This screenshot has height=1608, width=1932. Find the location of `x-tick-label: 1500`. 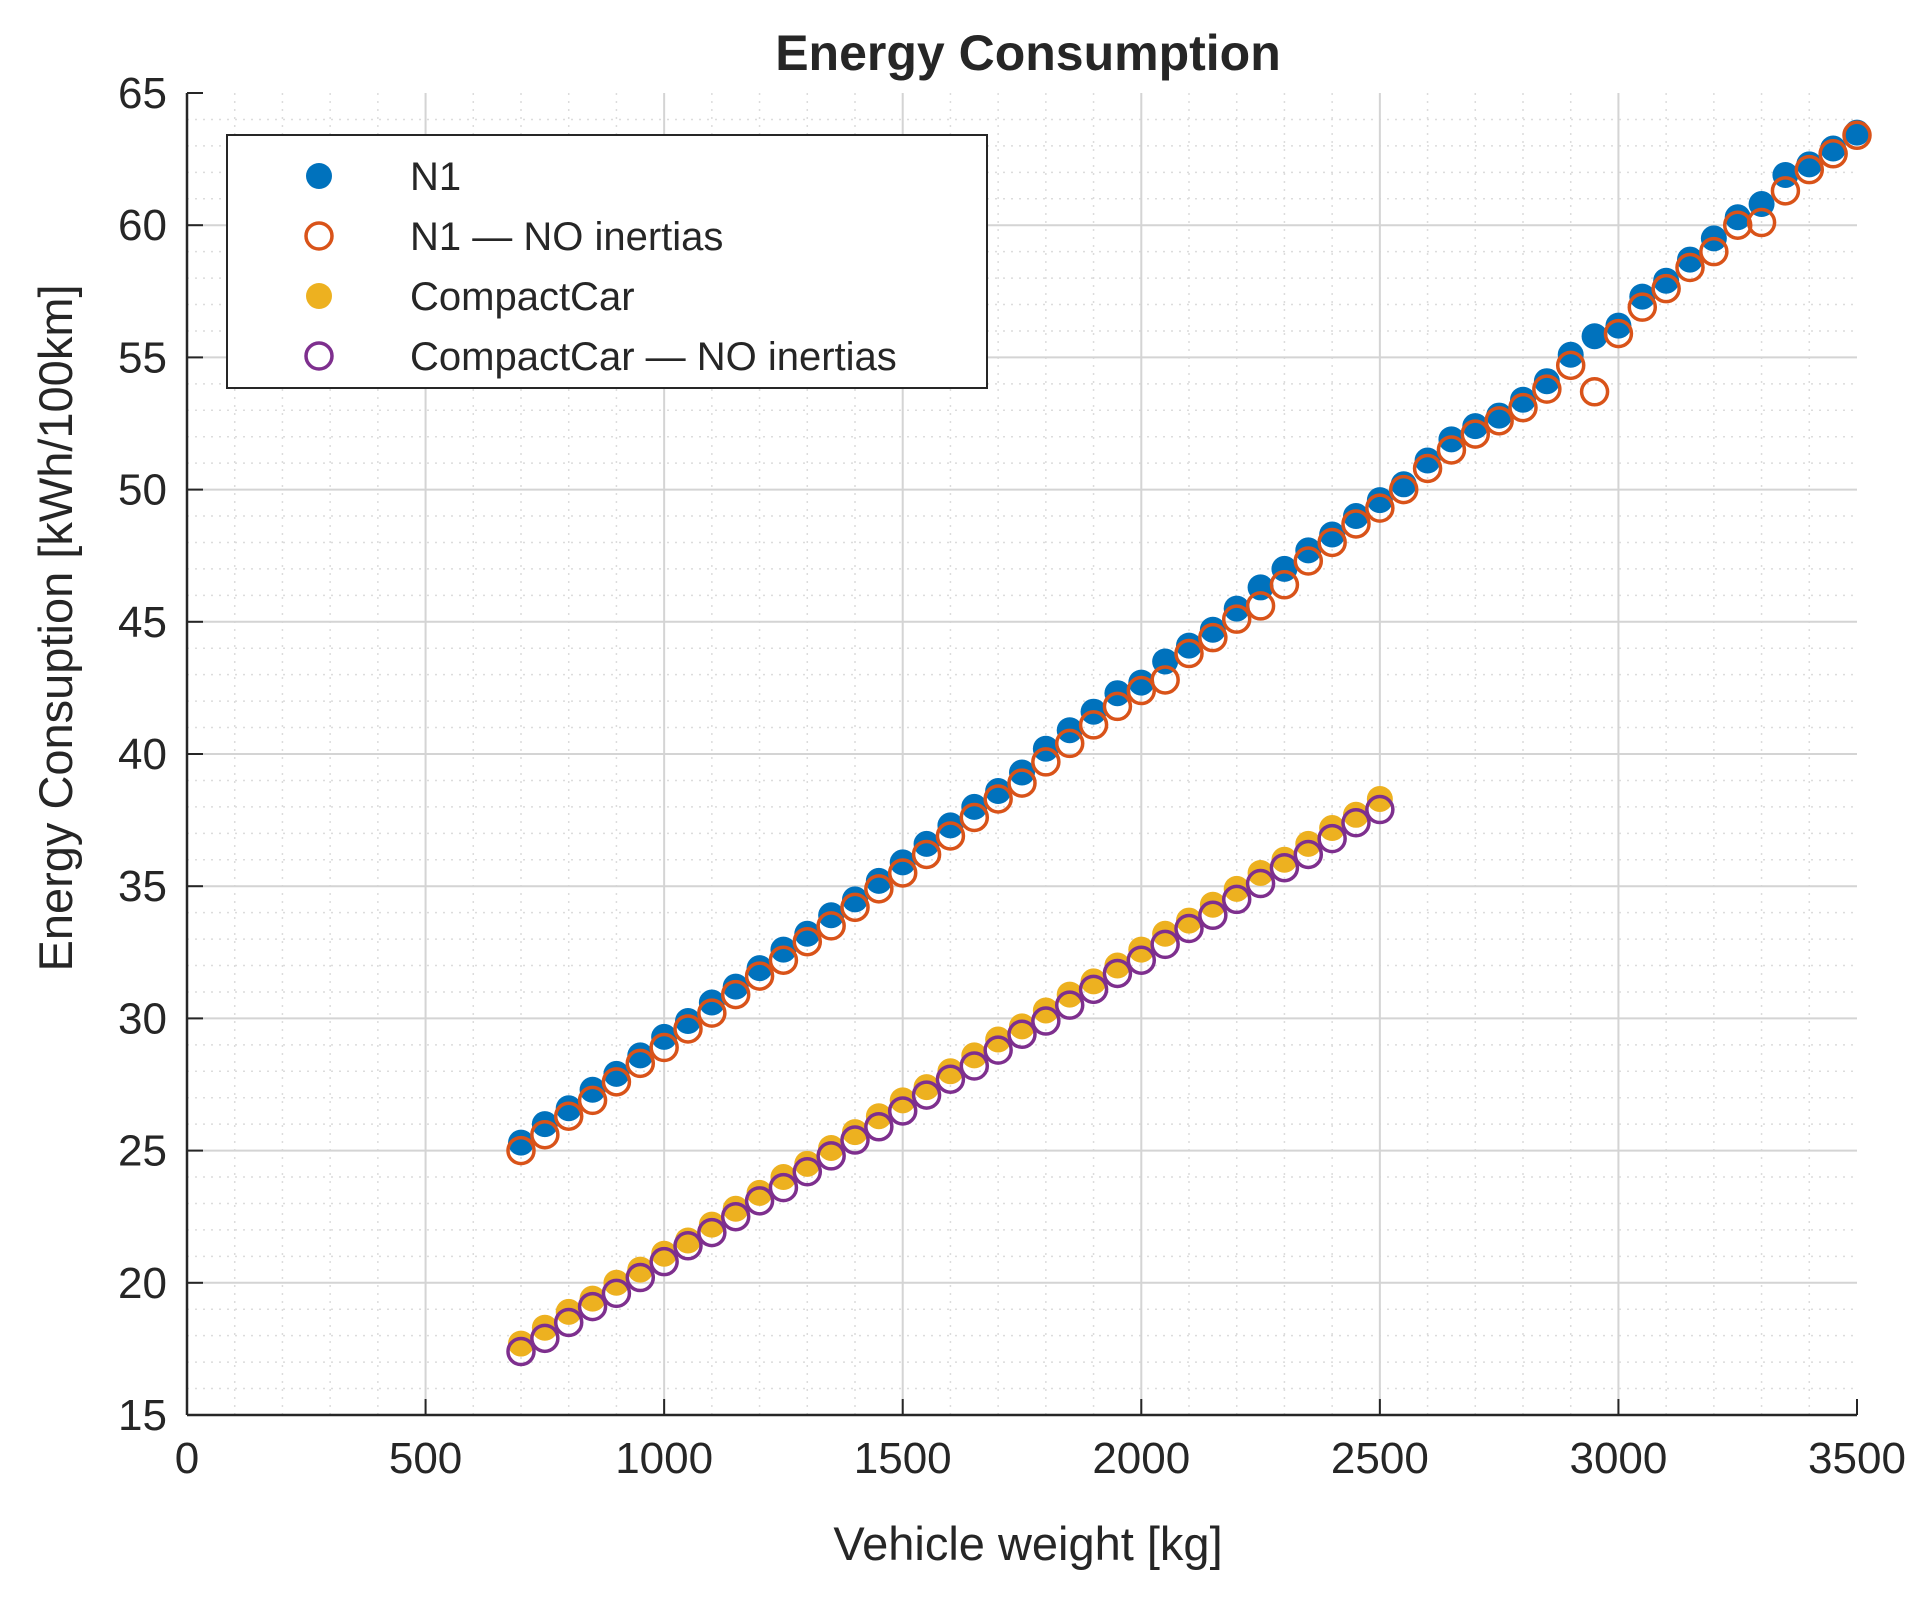

x-tick-label: 1500 is located at coordinates (903, 1458).